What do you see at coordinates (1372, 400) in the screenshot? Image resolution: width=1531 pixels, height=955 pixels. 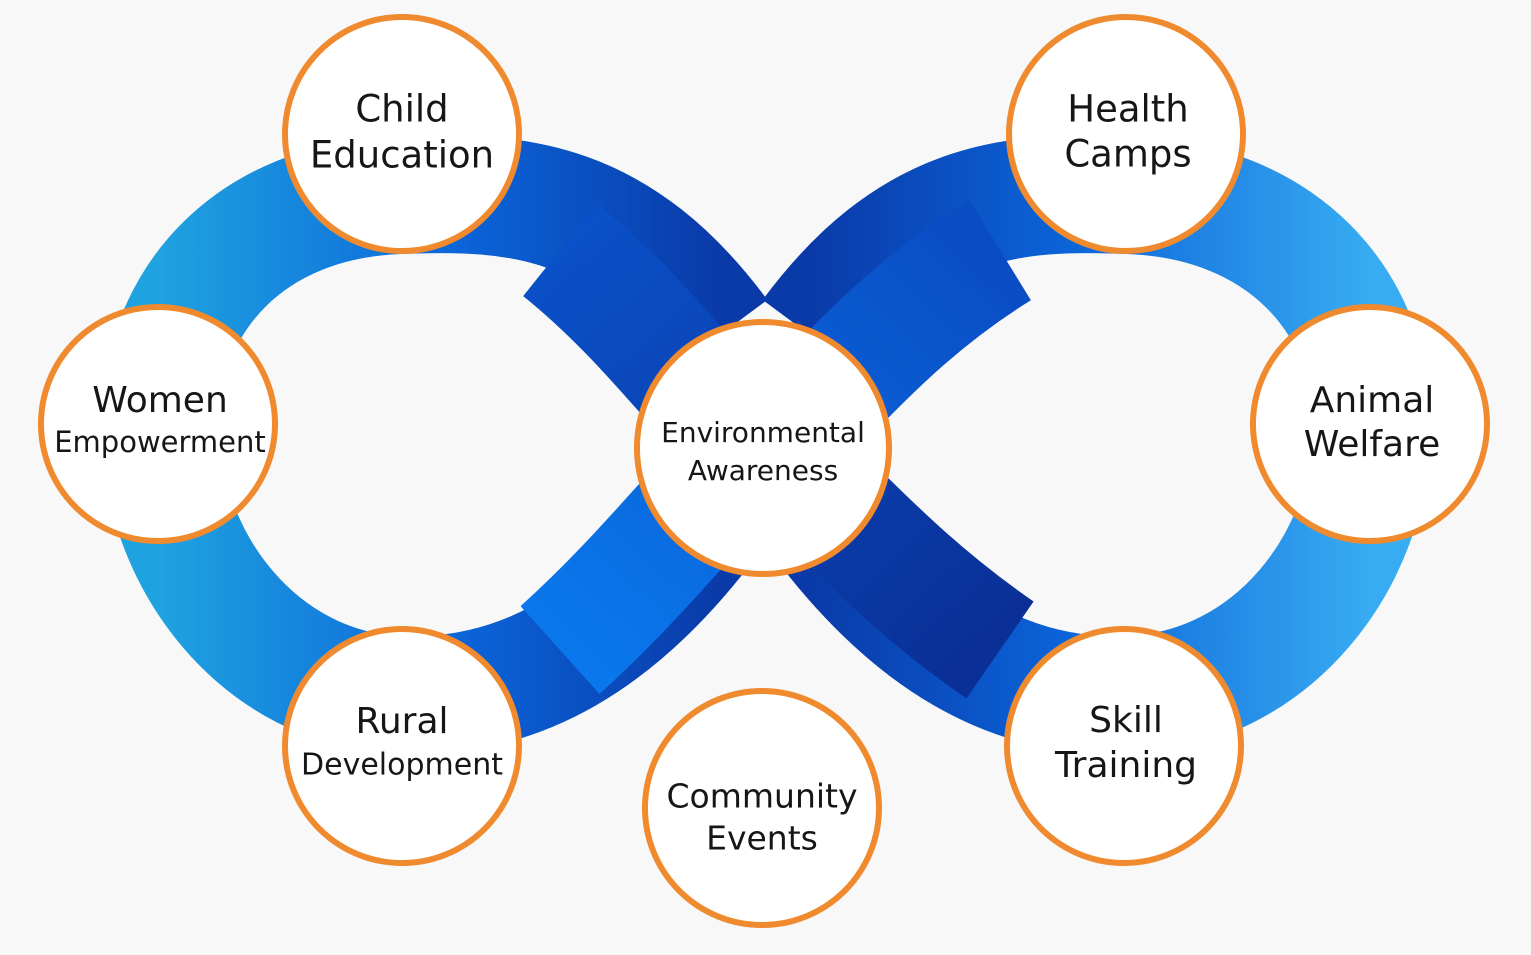 I see `node-label-line1: Animal` at bounding box center [1372, 400].